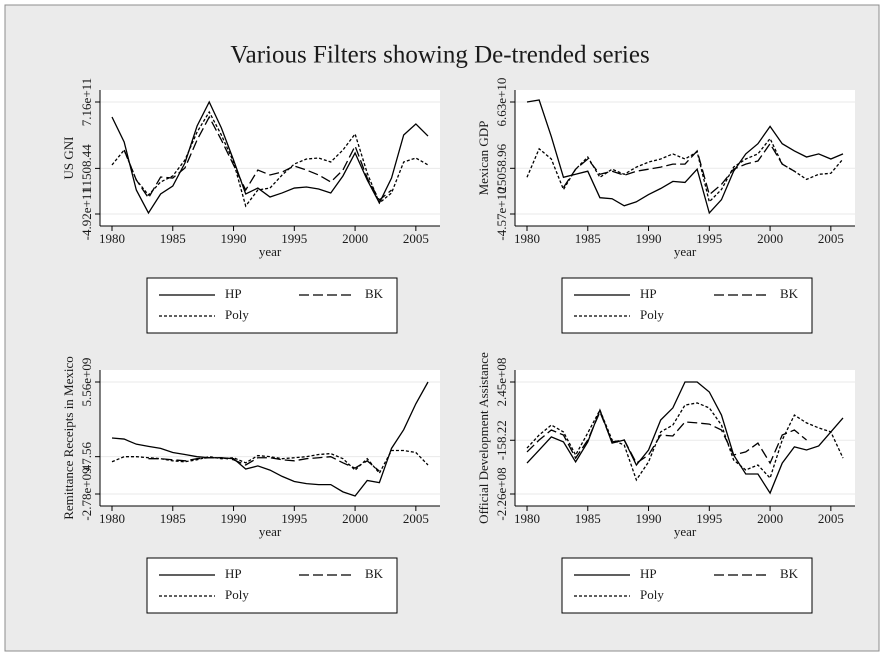 The height and width of the screenshot is (658, 886). I want to click on y-axis-title: Official Development Assistance, so click(483, 438).